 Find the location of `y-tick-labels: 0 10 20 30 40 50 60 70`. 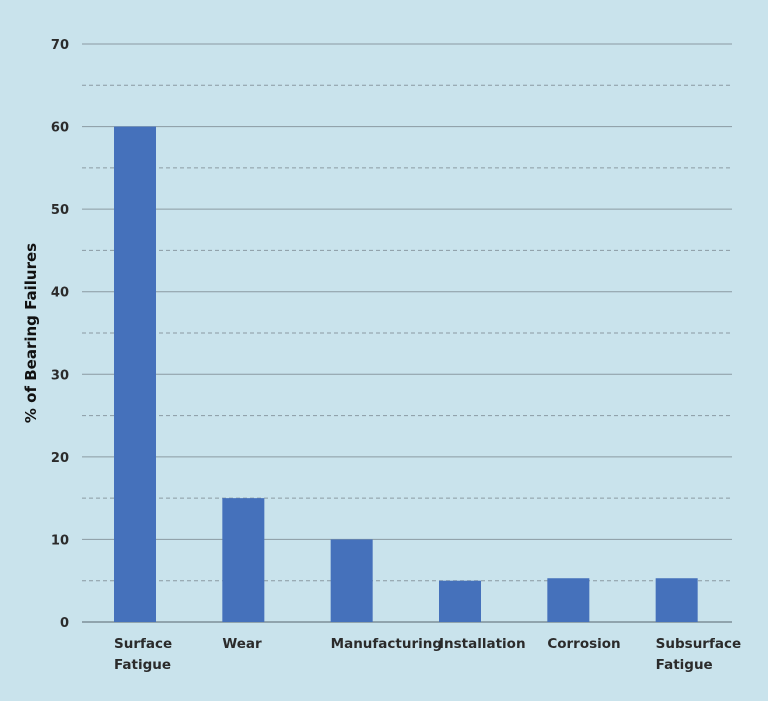

y-tick-labels: 0 10 20 30 40 50 60 70 is located at coordinates (60, 334).